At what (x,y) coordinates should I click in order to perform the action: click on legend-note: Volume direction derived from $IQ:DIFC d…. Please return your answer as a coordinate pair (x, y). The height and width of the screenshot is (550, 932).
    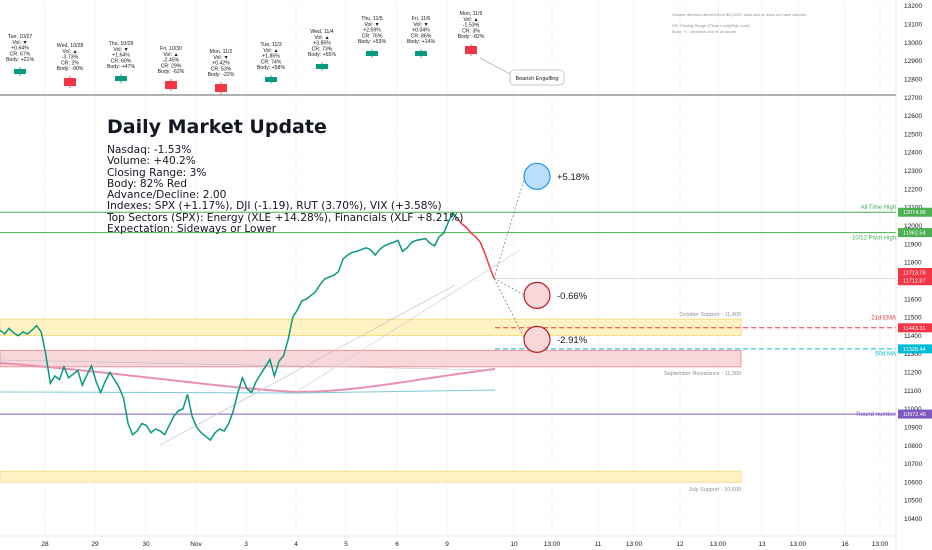
    Looking at the image, I should click on (740, 23).